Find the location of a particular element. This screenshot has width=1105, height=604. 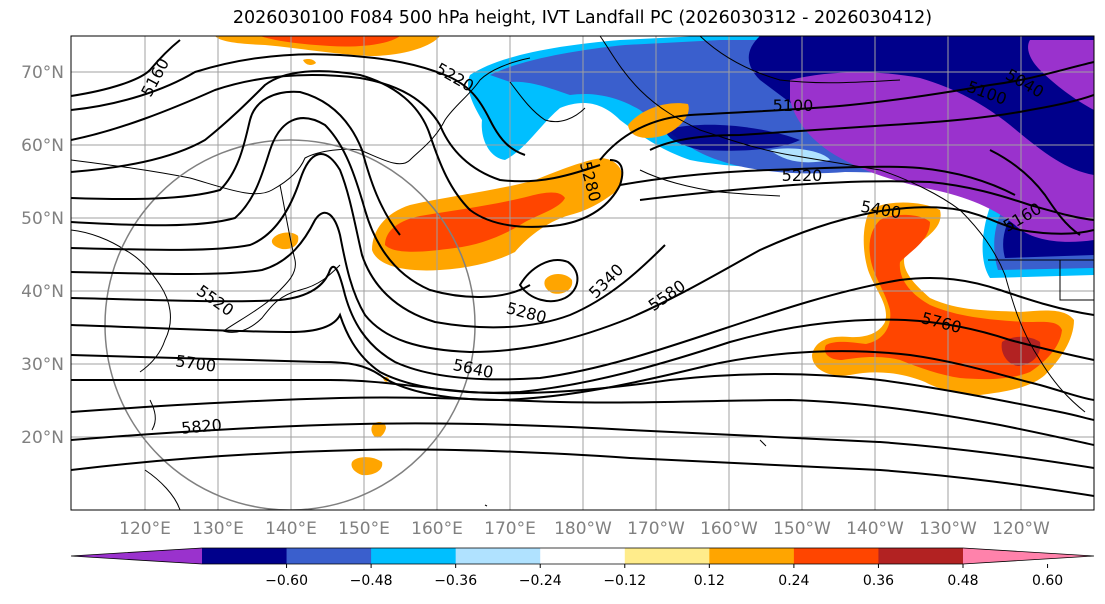

lon-label: 120°W is located at coordinates (1021, 529).